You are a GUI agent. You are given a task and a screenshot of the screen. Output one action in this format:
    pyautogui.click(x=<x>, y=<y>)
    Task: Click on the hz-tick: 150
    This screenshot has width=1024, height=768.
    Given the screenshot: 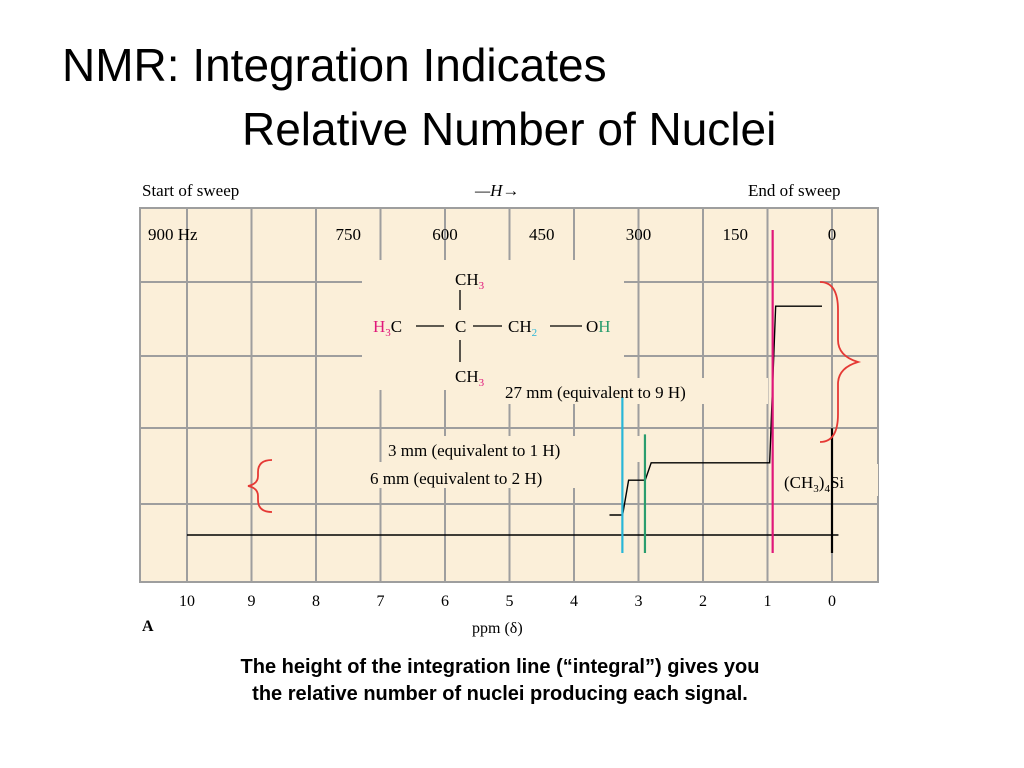 What is the action you would take?
    pyautogui.click(x=736, y=234)
    